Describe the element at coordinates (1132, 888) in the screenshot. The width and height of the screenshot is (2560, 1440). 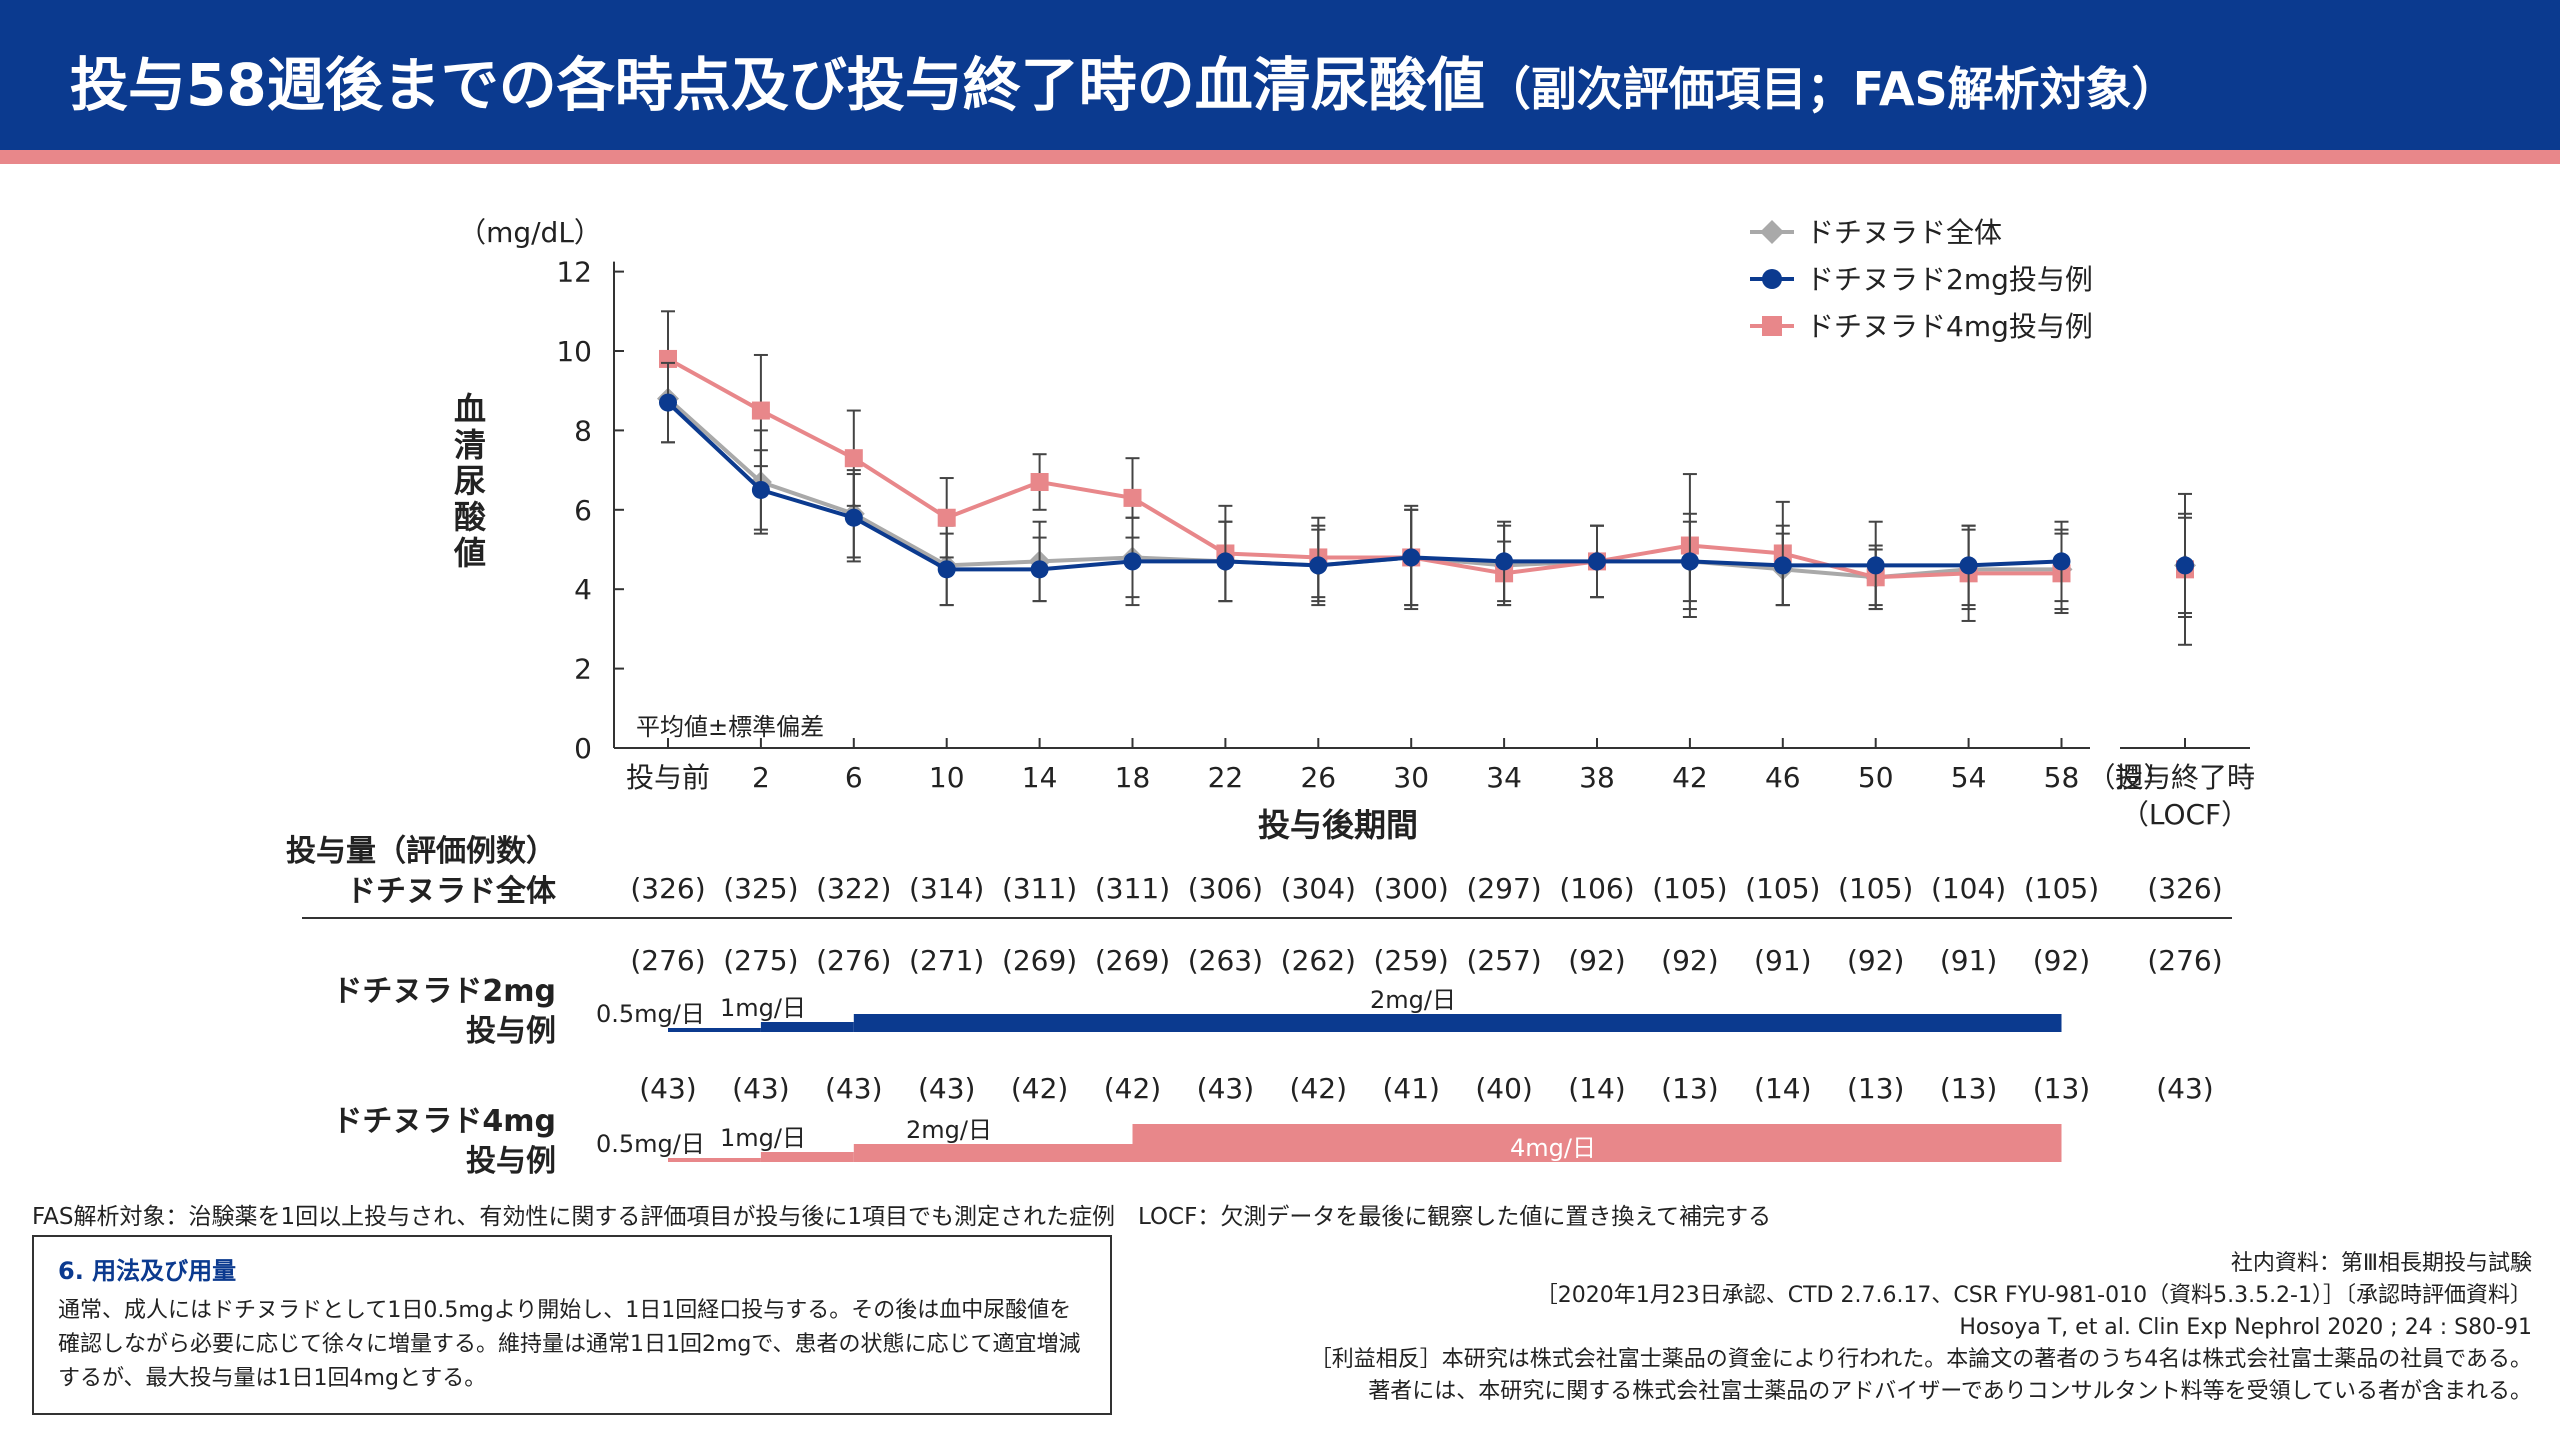
I see `sample-size: (311)` at that location.